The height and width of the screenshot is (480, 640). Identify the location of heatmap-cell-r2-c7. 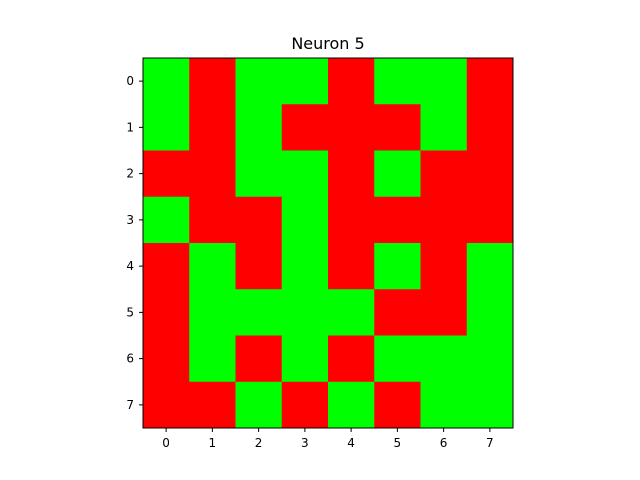
(490, 174).